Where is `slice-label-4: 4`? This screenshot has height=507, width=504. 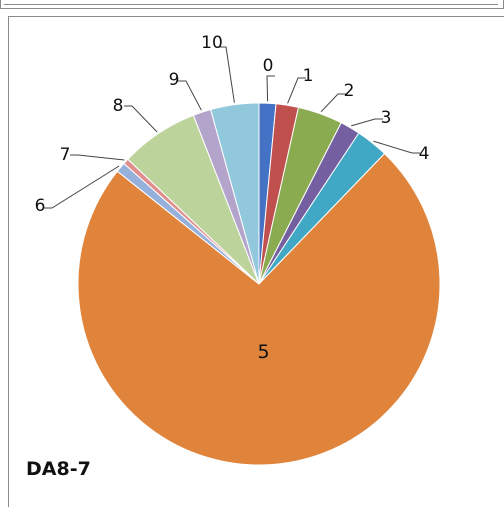
slice-label-4: 4 is located at coordinates (424, 154).